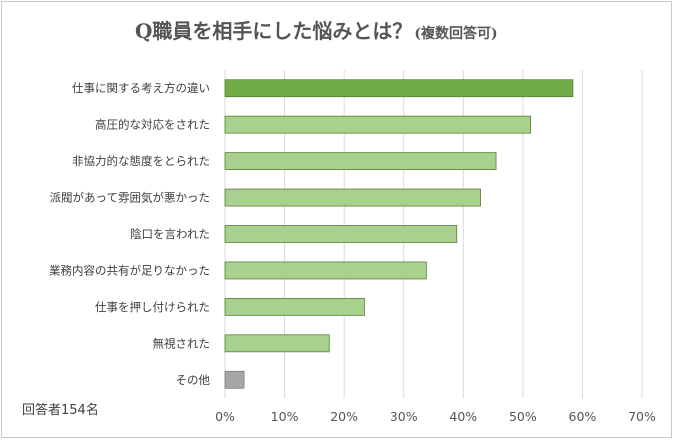 The width and height of the screenshot is (675, 441). Describe the element at coordinates (152, 125) in the screenshot. I see `category-label: 高圧的な対応をされた` at that location.